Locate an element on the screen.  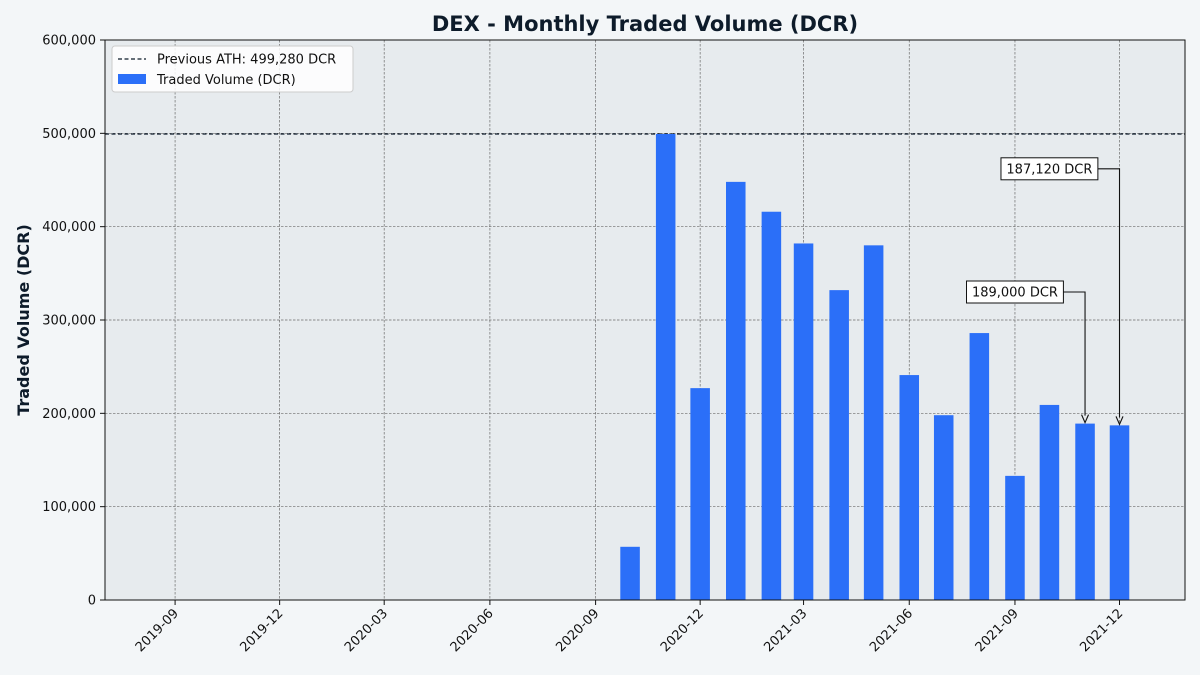
legend-box is located at coordinates (232, 69).